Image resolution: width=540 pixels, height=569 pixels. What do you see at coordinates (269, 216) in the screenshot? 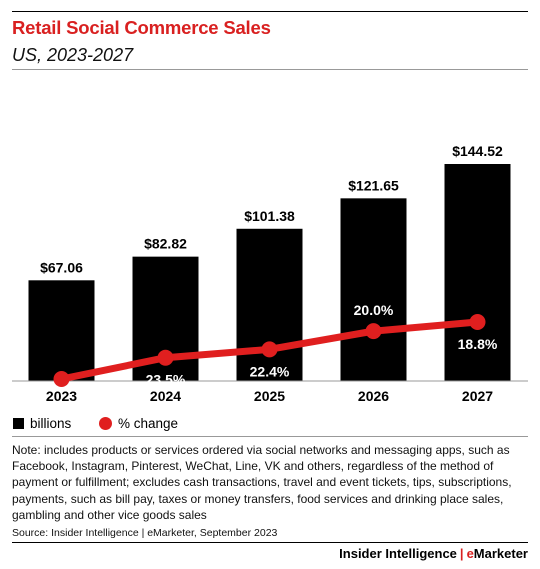
I see `bar-value-label-2025: $101.38` at bounding box center [269, 216].